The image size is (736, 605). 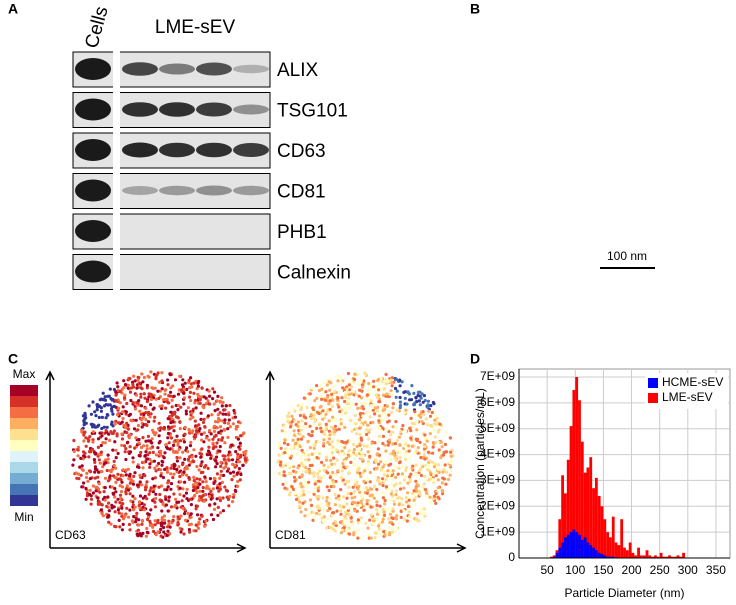 I want to click on lane-gap, so click(x=116, y=69).